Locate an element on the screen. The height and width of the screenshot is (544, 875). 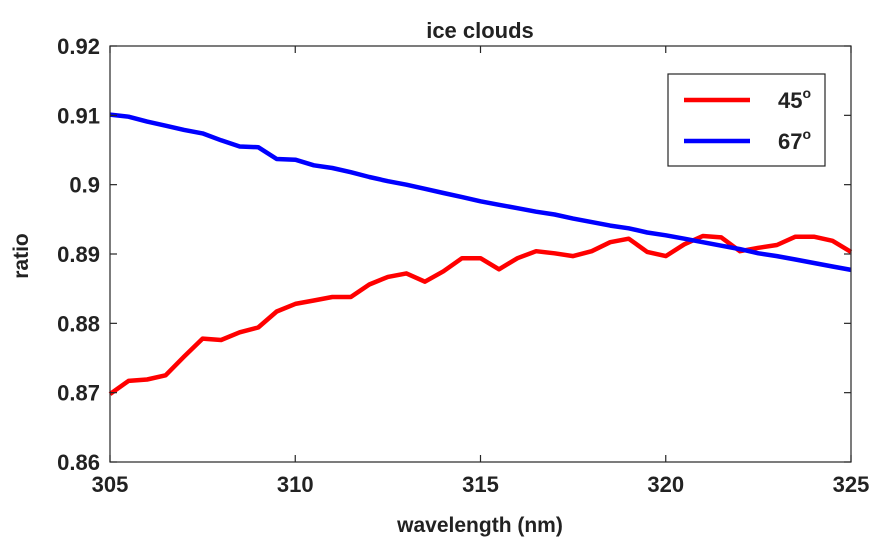
y-tick-label: 0.88 is located at coordinates (78, 323).